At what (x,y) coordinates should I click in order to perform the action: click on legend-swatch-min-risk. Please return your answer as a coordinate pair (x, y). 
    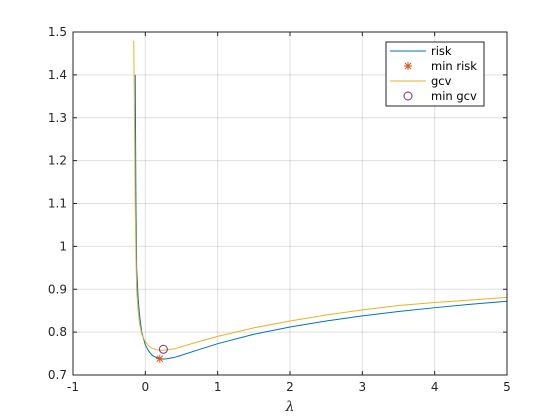
    Looking at the image, I should click on (408, 66).